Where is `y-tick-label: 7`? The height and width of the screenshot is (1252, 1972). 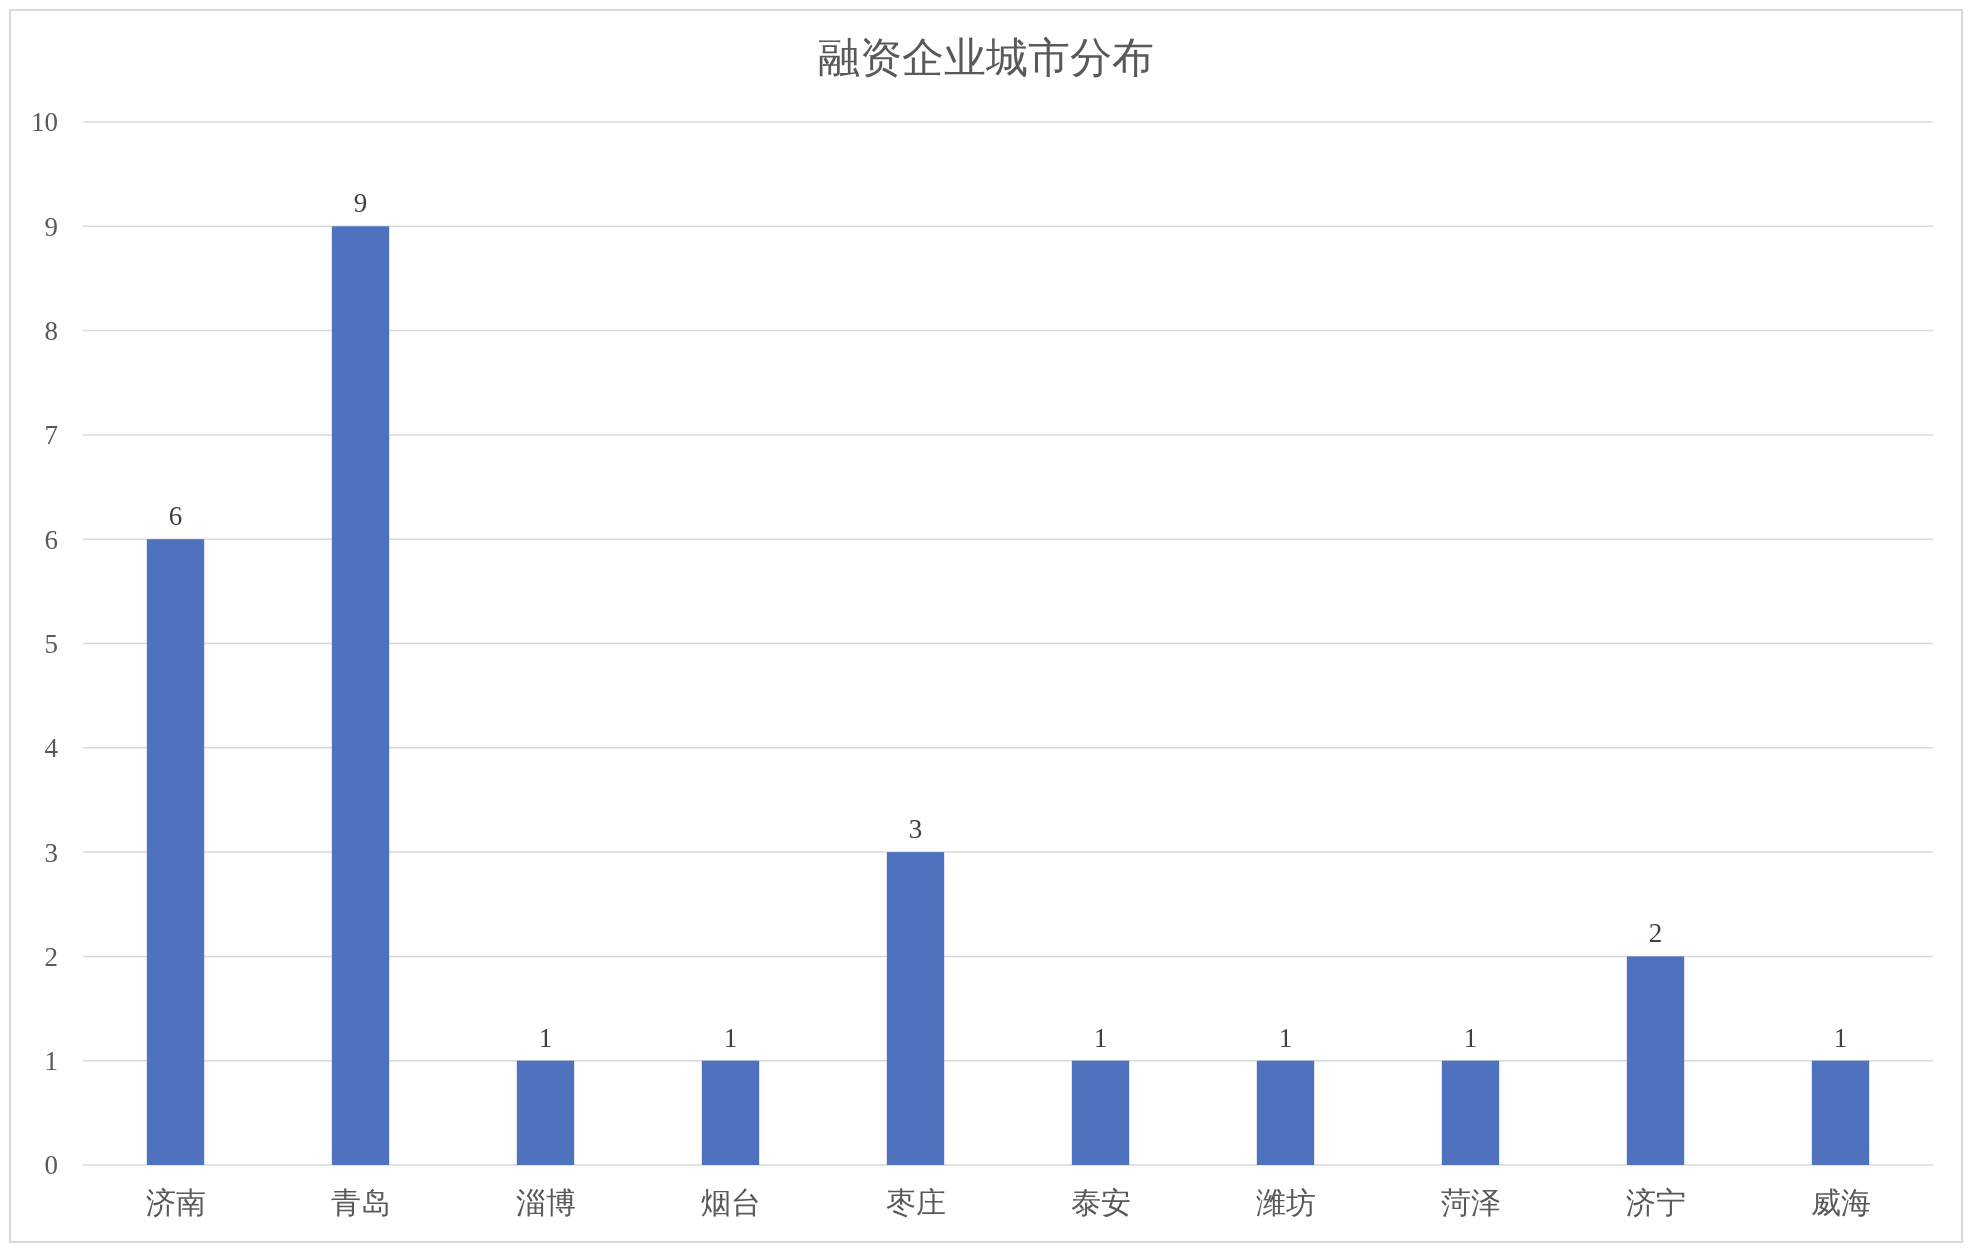 y-tick-label: 7 is located at coordinates (51, 435).